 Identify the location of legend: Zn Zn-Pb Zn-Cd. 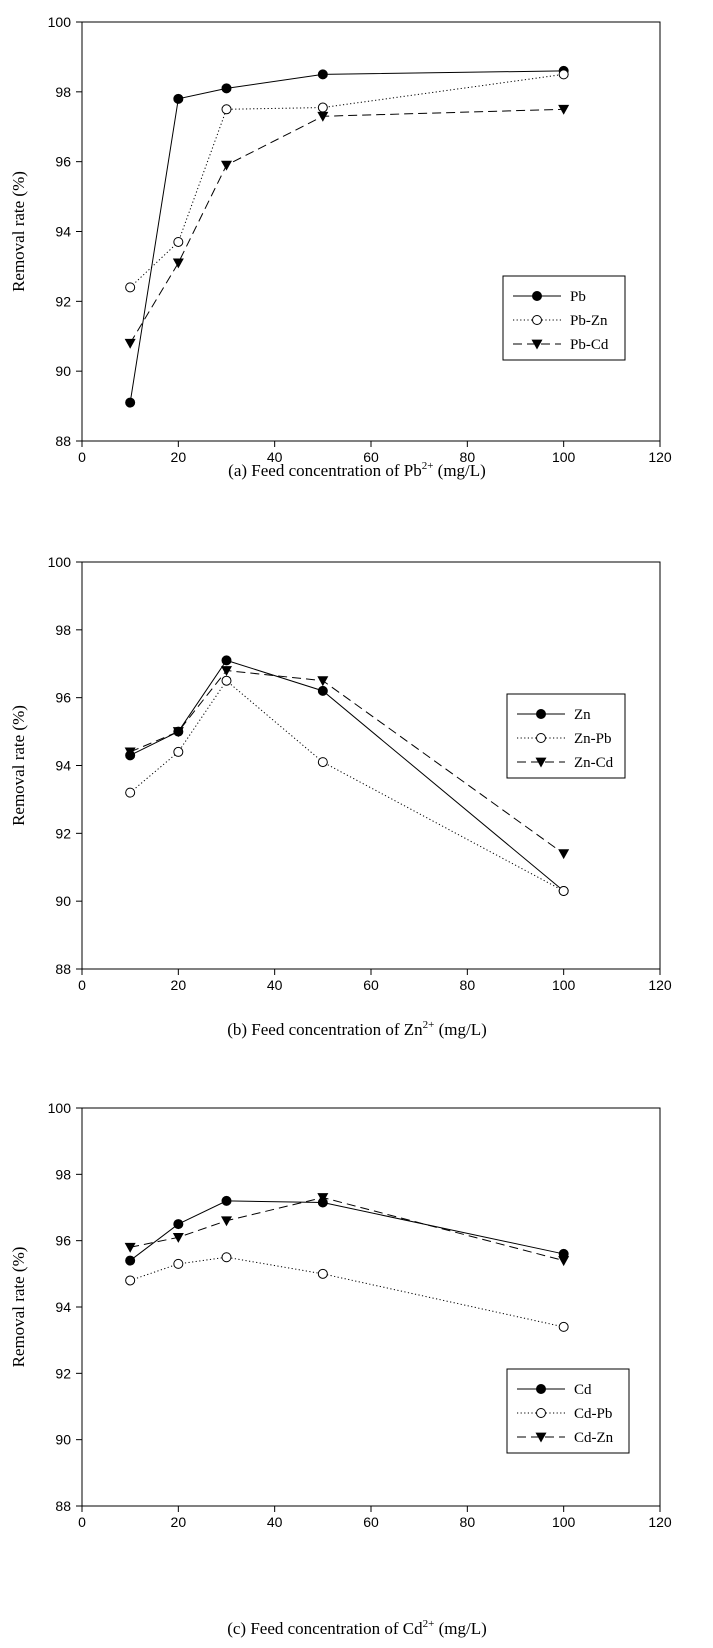
(566, 736).